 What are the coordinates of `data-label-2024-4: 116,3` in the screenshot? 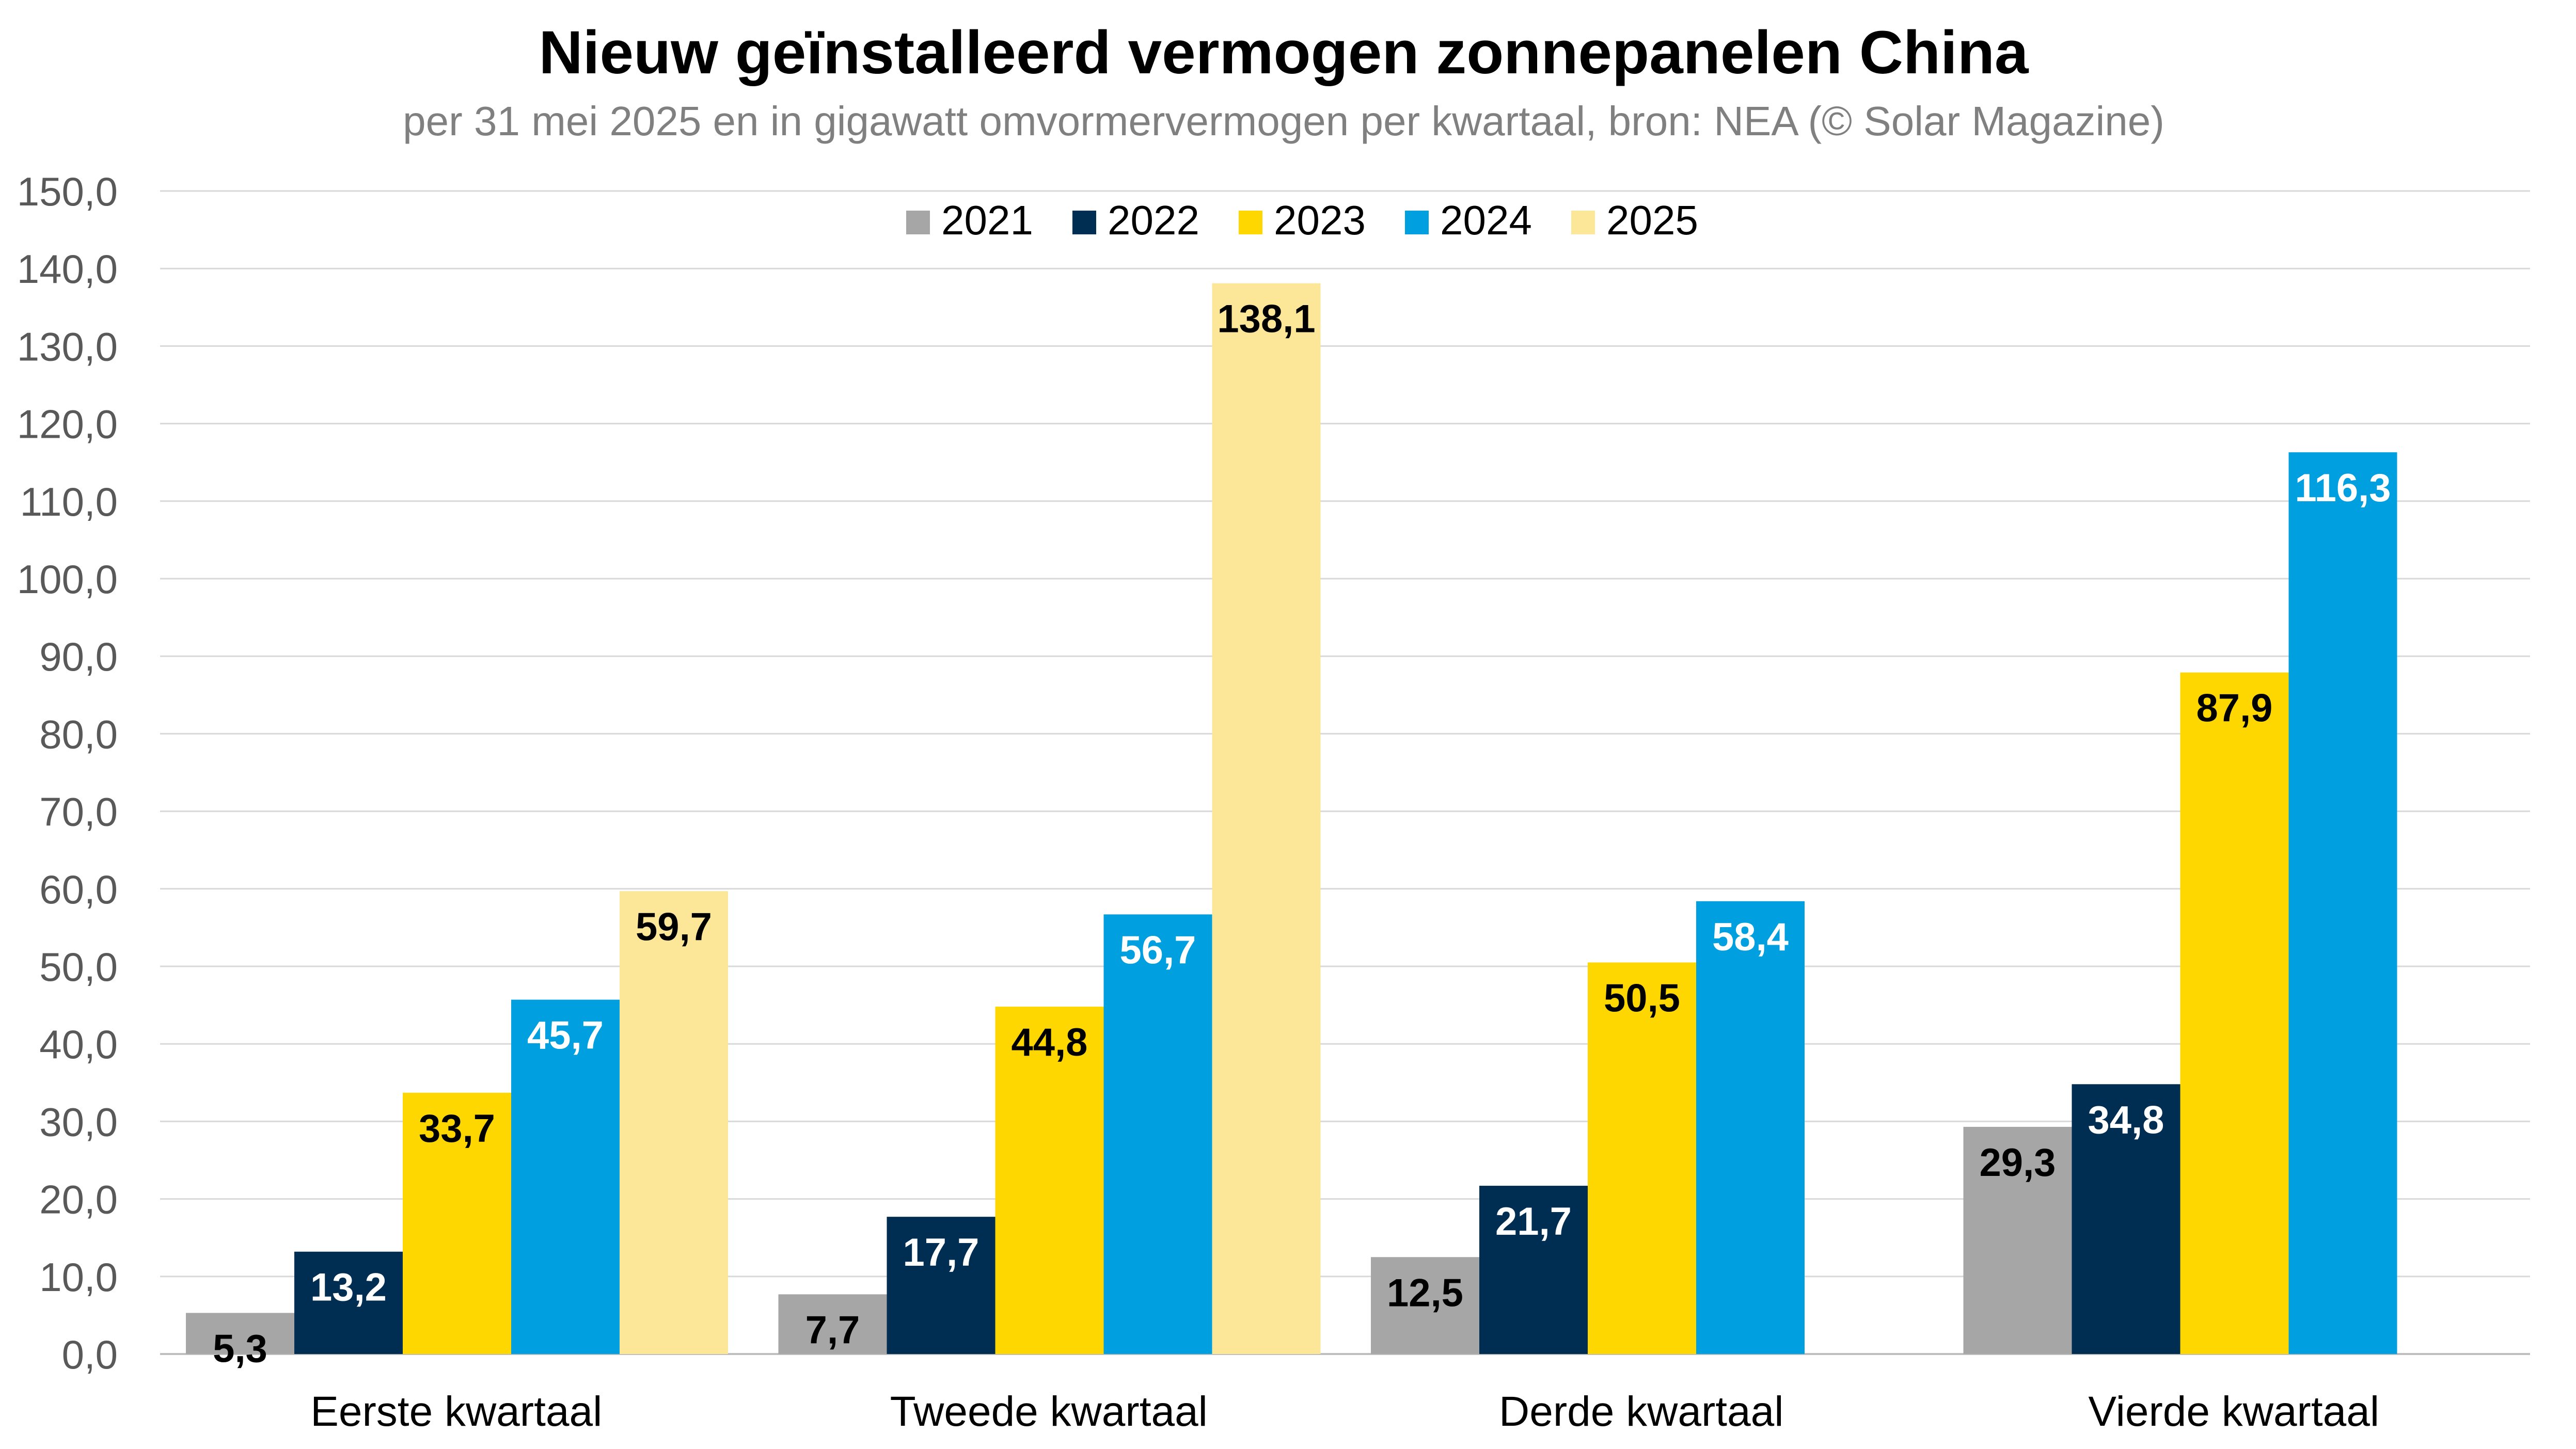 It's located at (2343, 488).